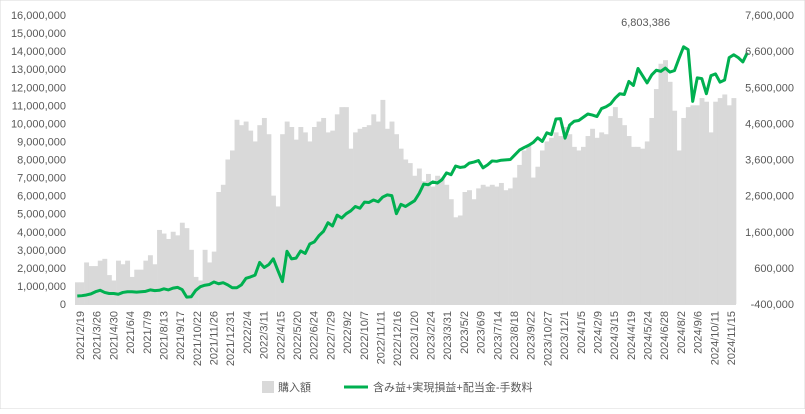 The height and width of the screenshot is (414, 805). What do you see at coordinates (769, 233) in the screenshot?
I see `right-axis-tick-label: 1,600,000` at bounding box center [769, 233].